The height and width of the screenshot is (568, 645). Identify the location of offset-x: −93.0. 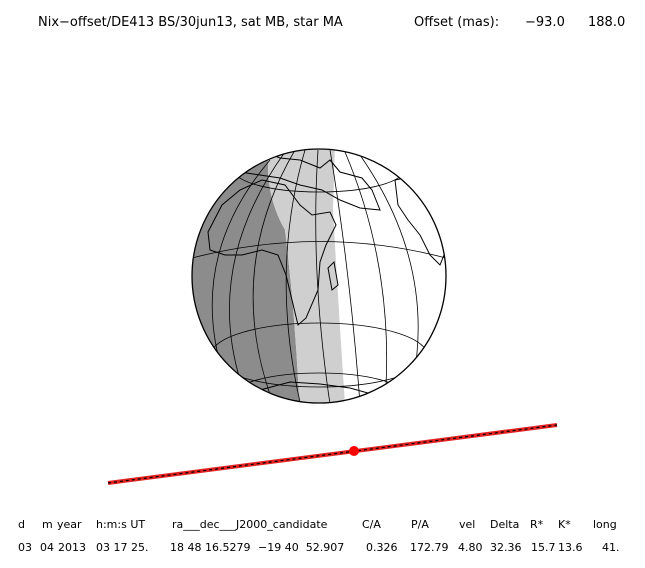
(545, 22).